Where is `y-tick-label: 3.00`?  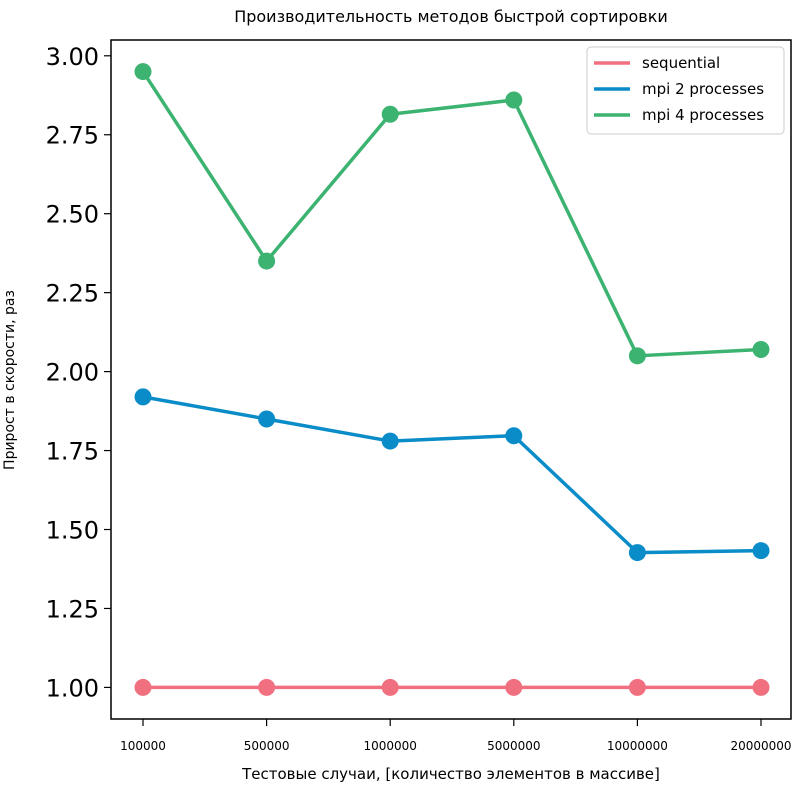 y-tick-label: 3.00 is located at coordinates (72, 57).